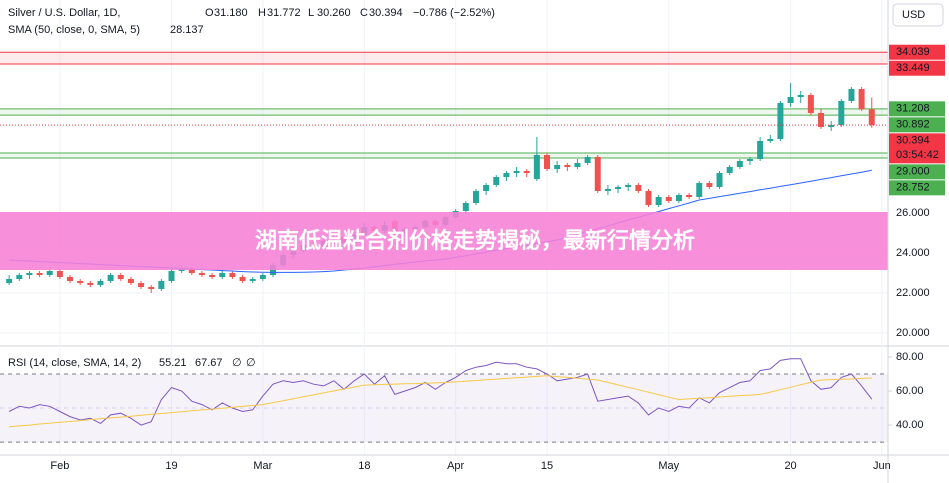  Describe the element at coordinates (913, 333) in the screenshot. I see `y-tick-label: 20.000` at that location.